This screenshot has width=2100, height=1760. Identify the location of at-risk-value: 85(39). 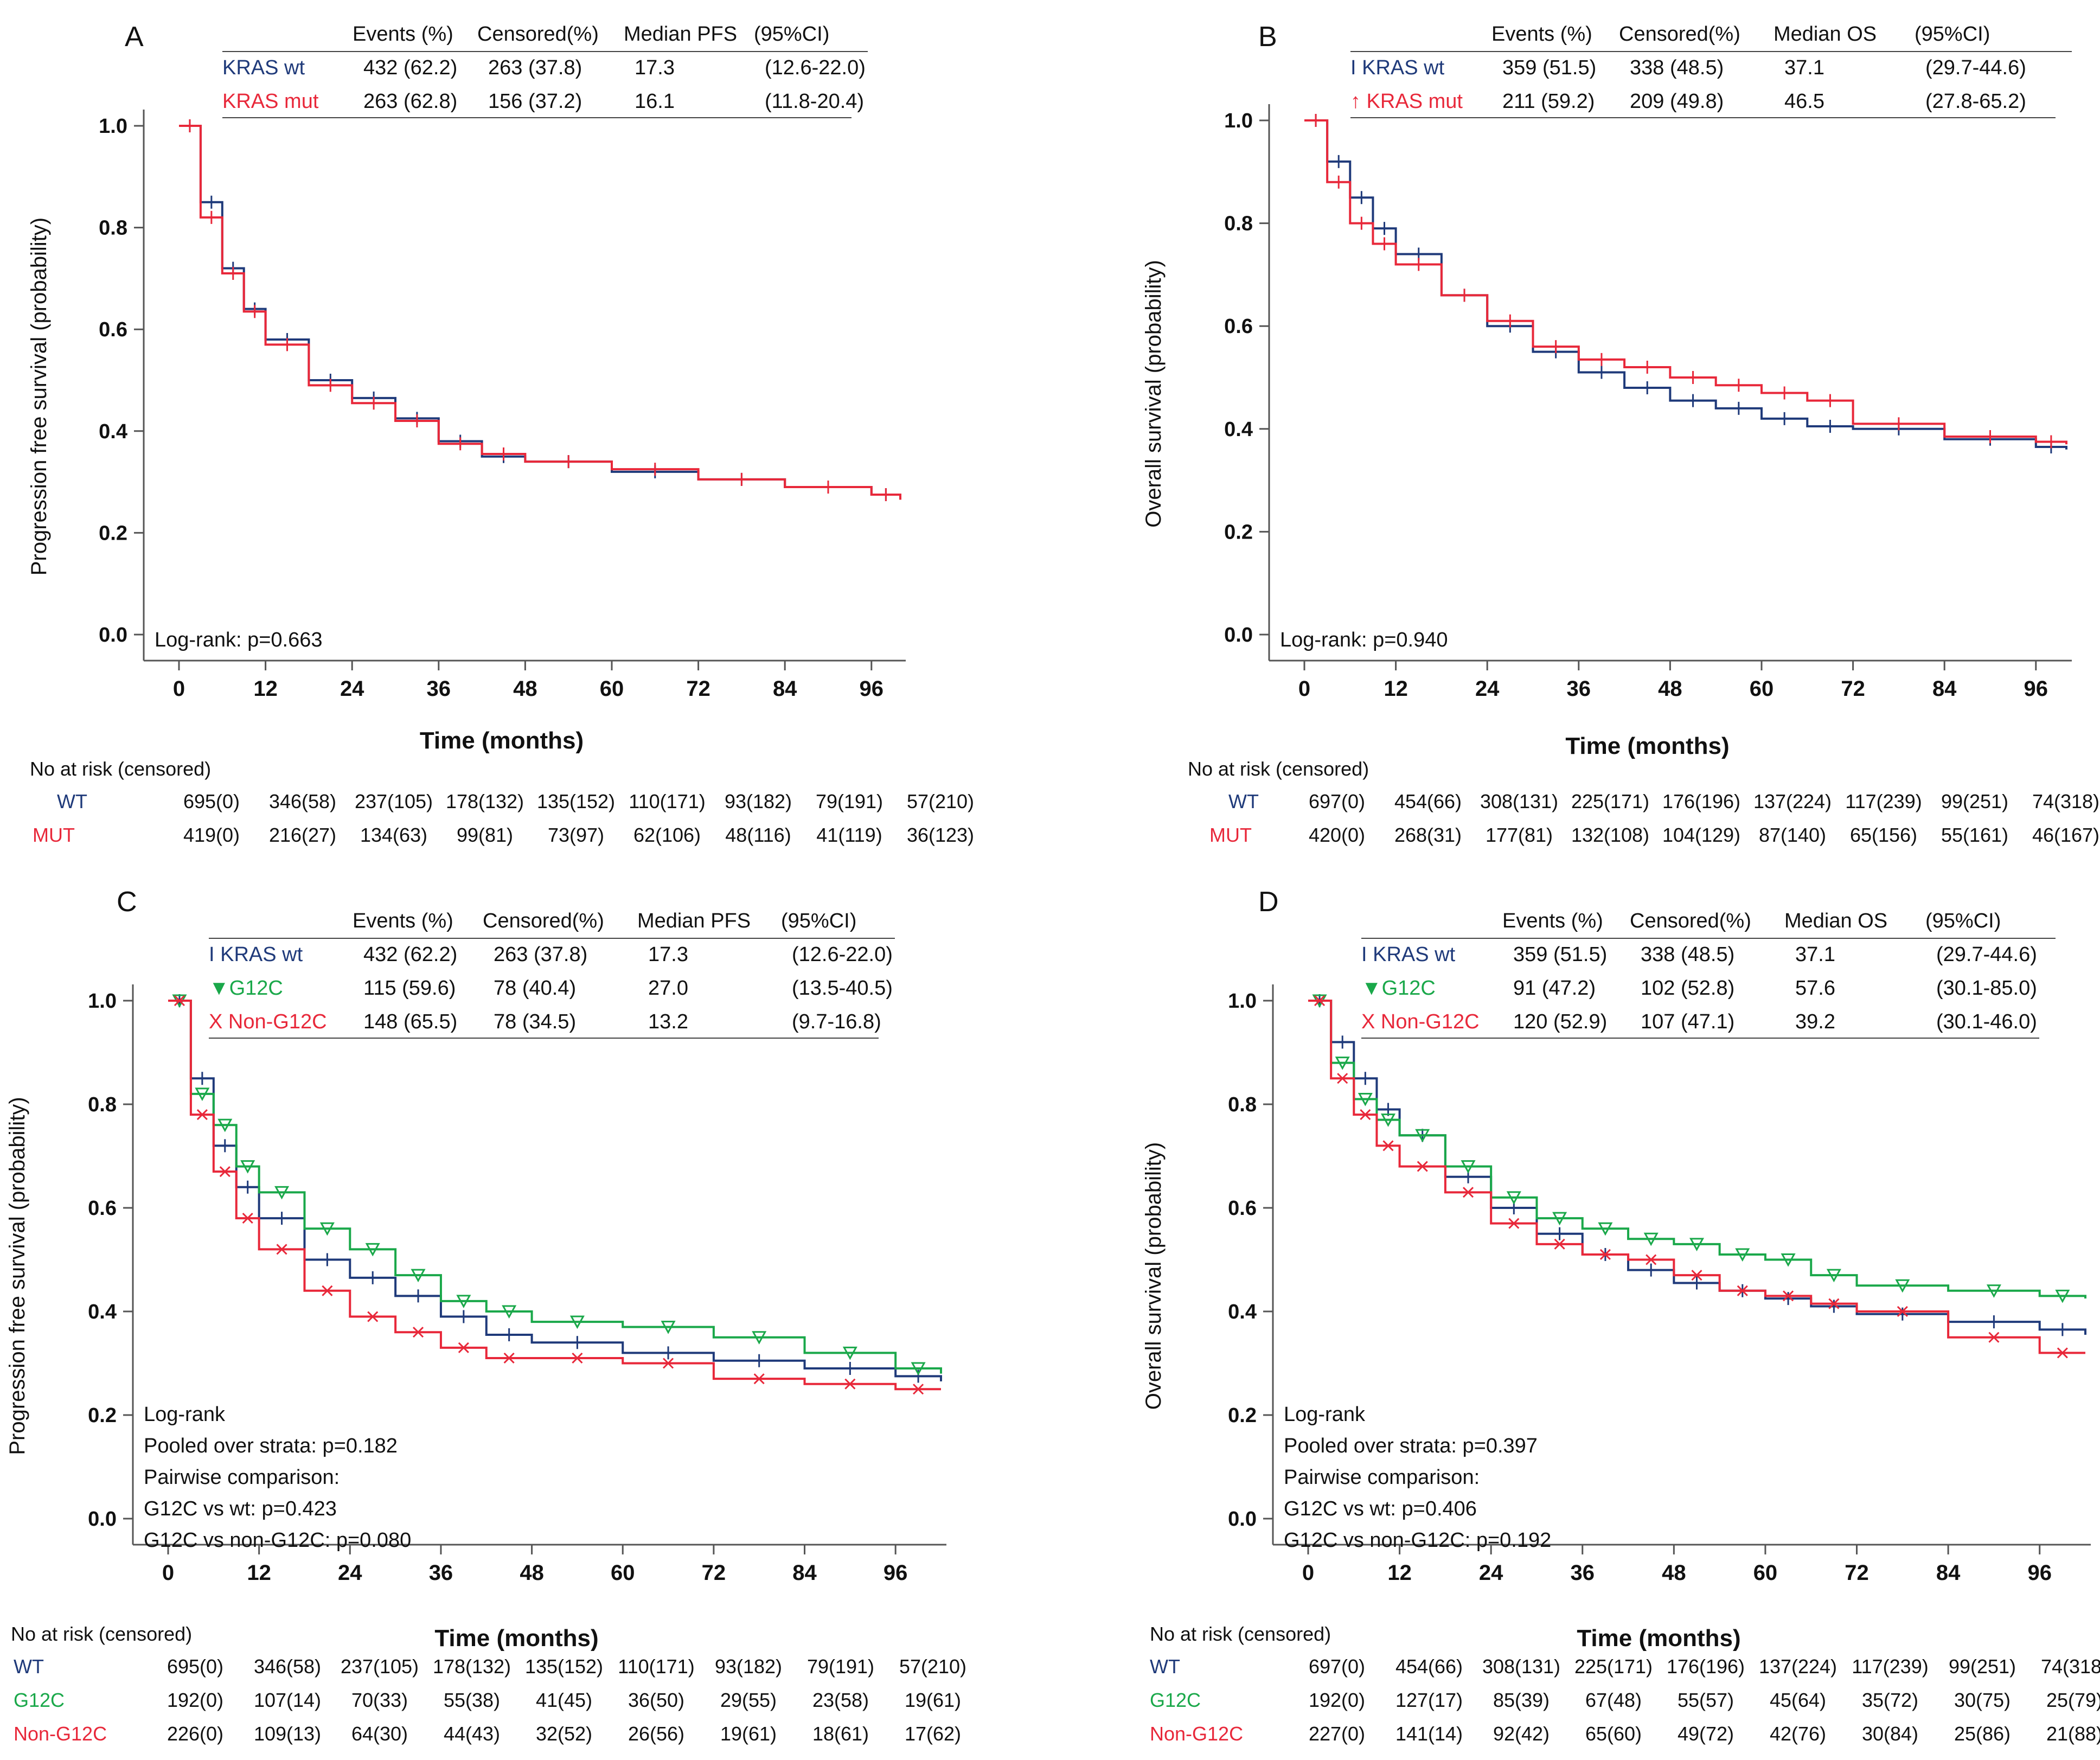
(1522, 1700).